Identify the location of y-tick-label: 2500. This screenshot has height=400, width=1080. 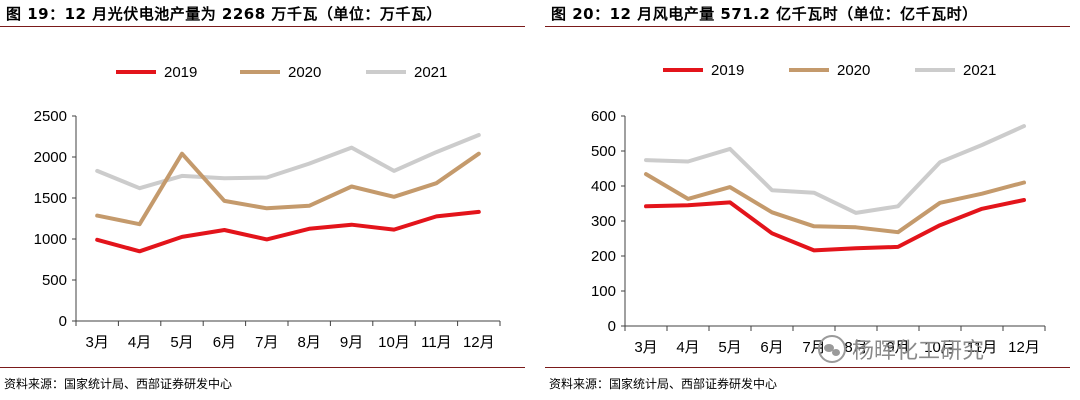
(50, 116).